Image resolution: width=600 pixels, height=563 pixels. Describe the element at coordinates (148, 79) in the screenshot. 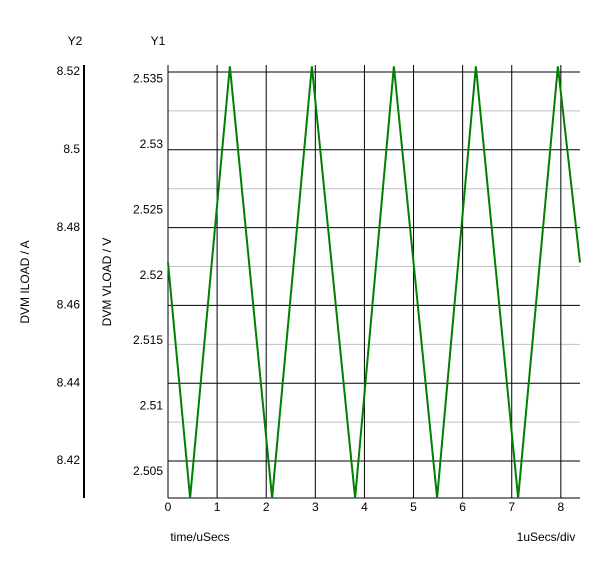

I see `y-tick-label: 2.535` at that location.